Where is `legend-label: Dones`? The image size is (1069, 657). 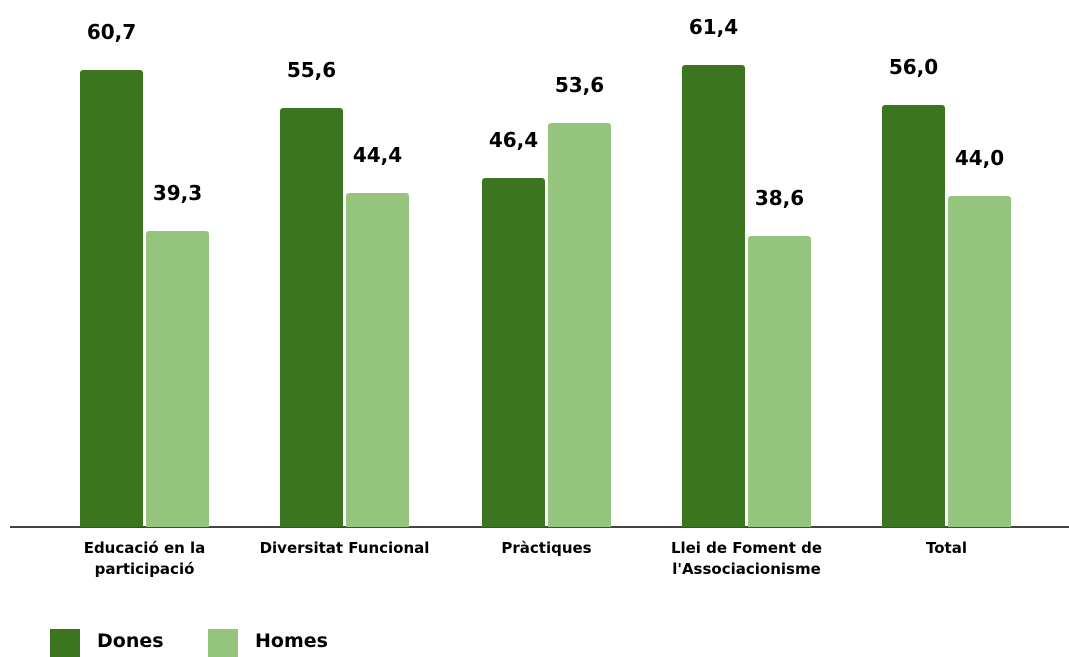
legend-label: Dones is located at coordinates (130, 641).